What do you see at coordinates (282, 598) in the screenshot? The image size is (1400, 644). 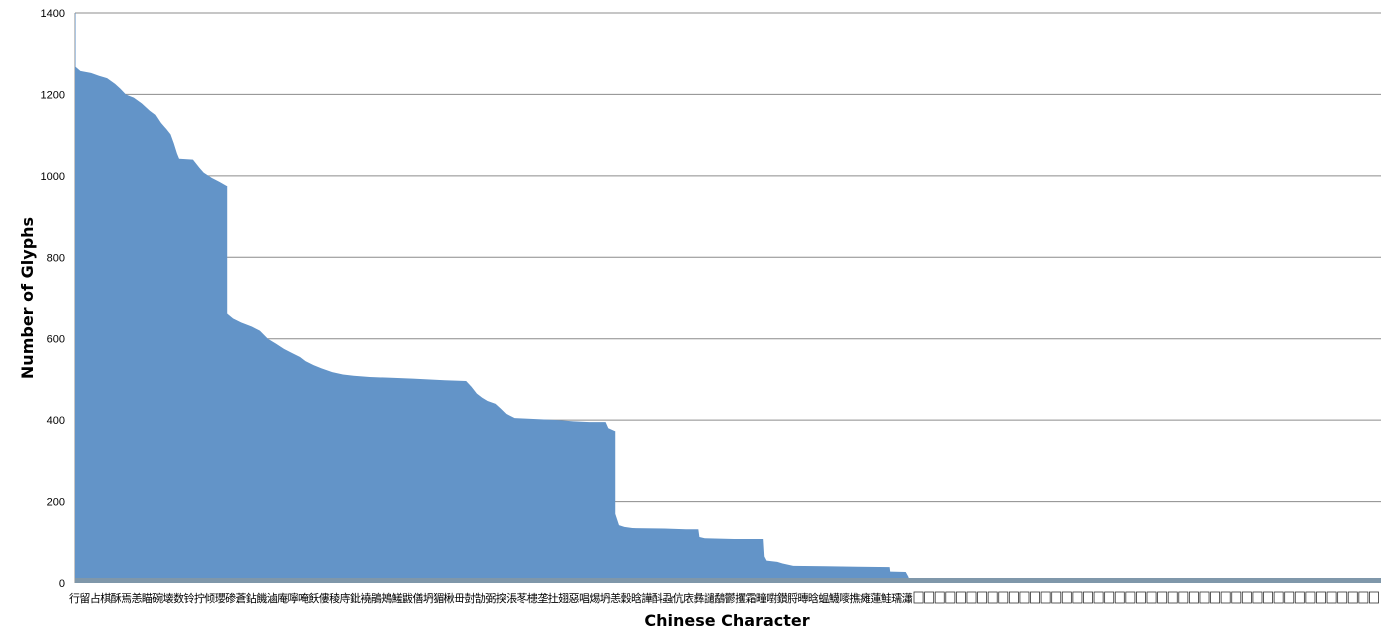 I see `x-category-label: 庵` at bounding box center [282, 598].